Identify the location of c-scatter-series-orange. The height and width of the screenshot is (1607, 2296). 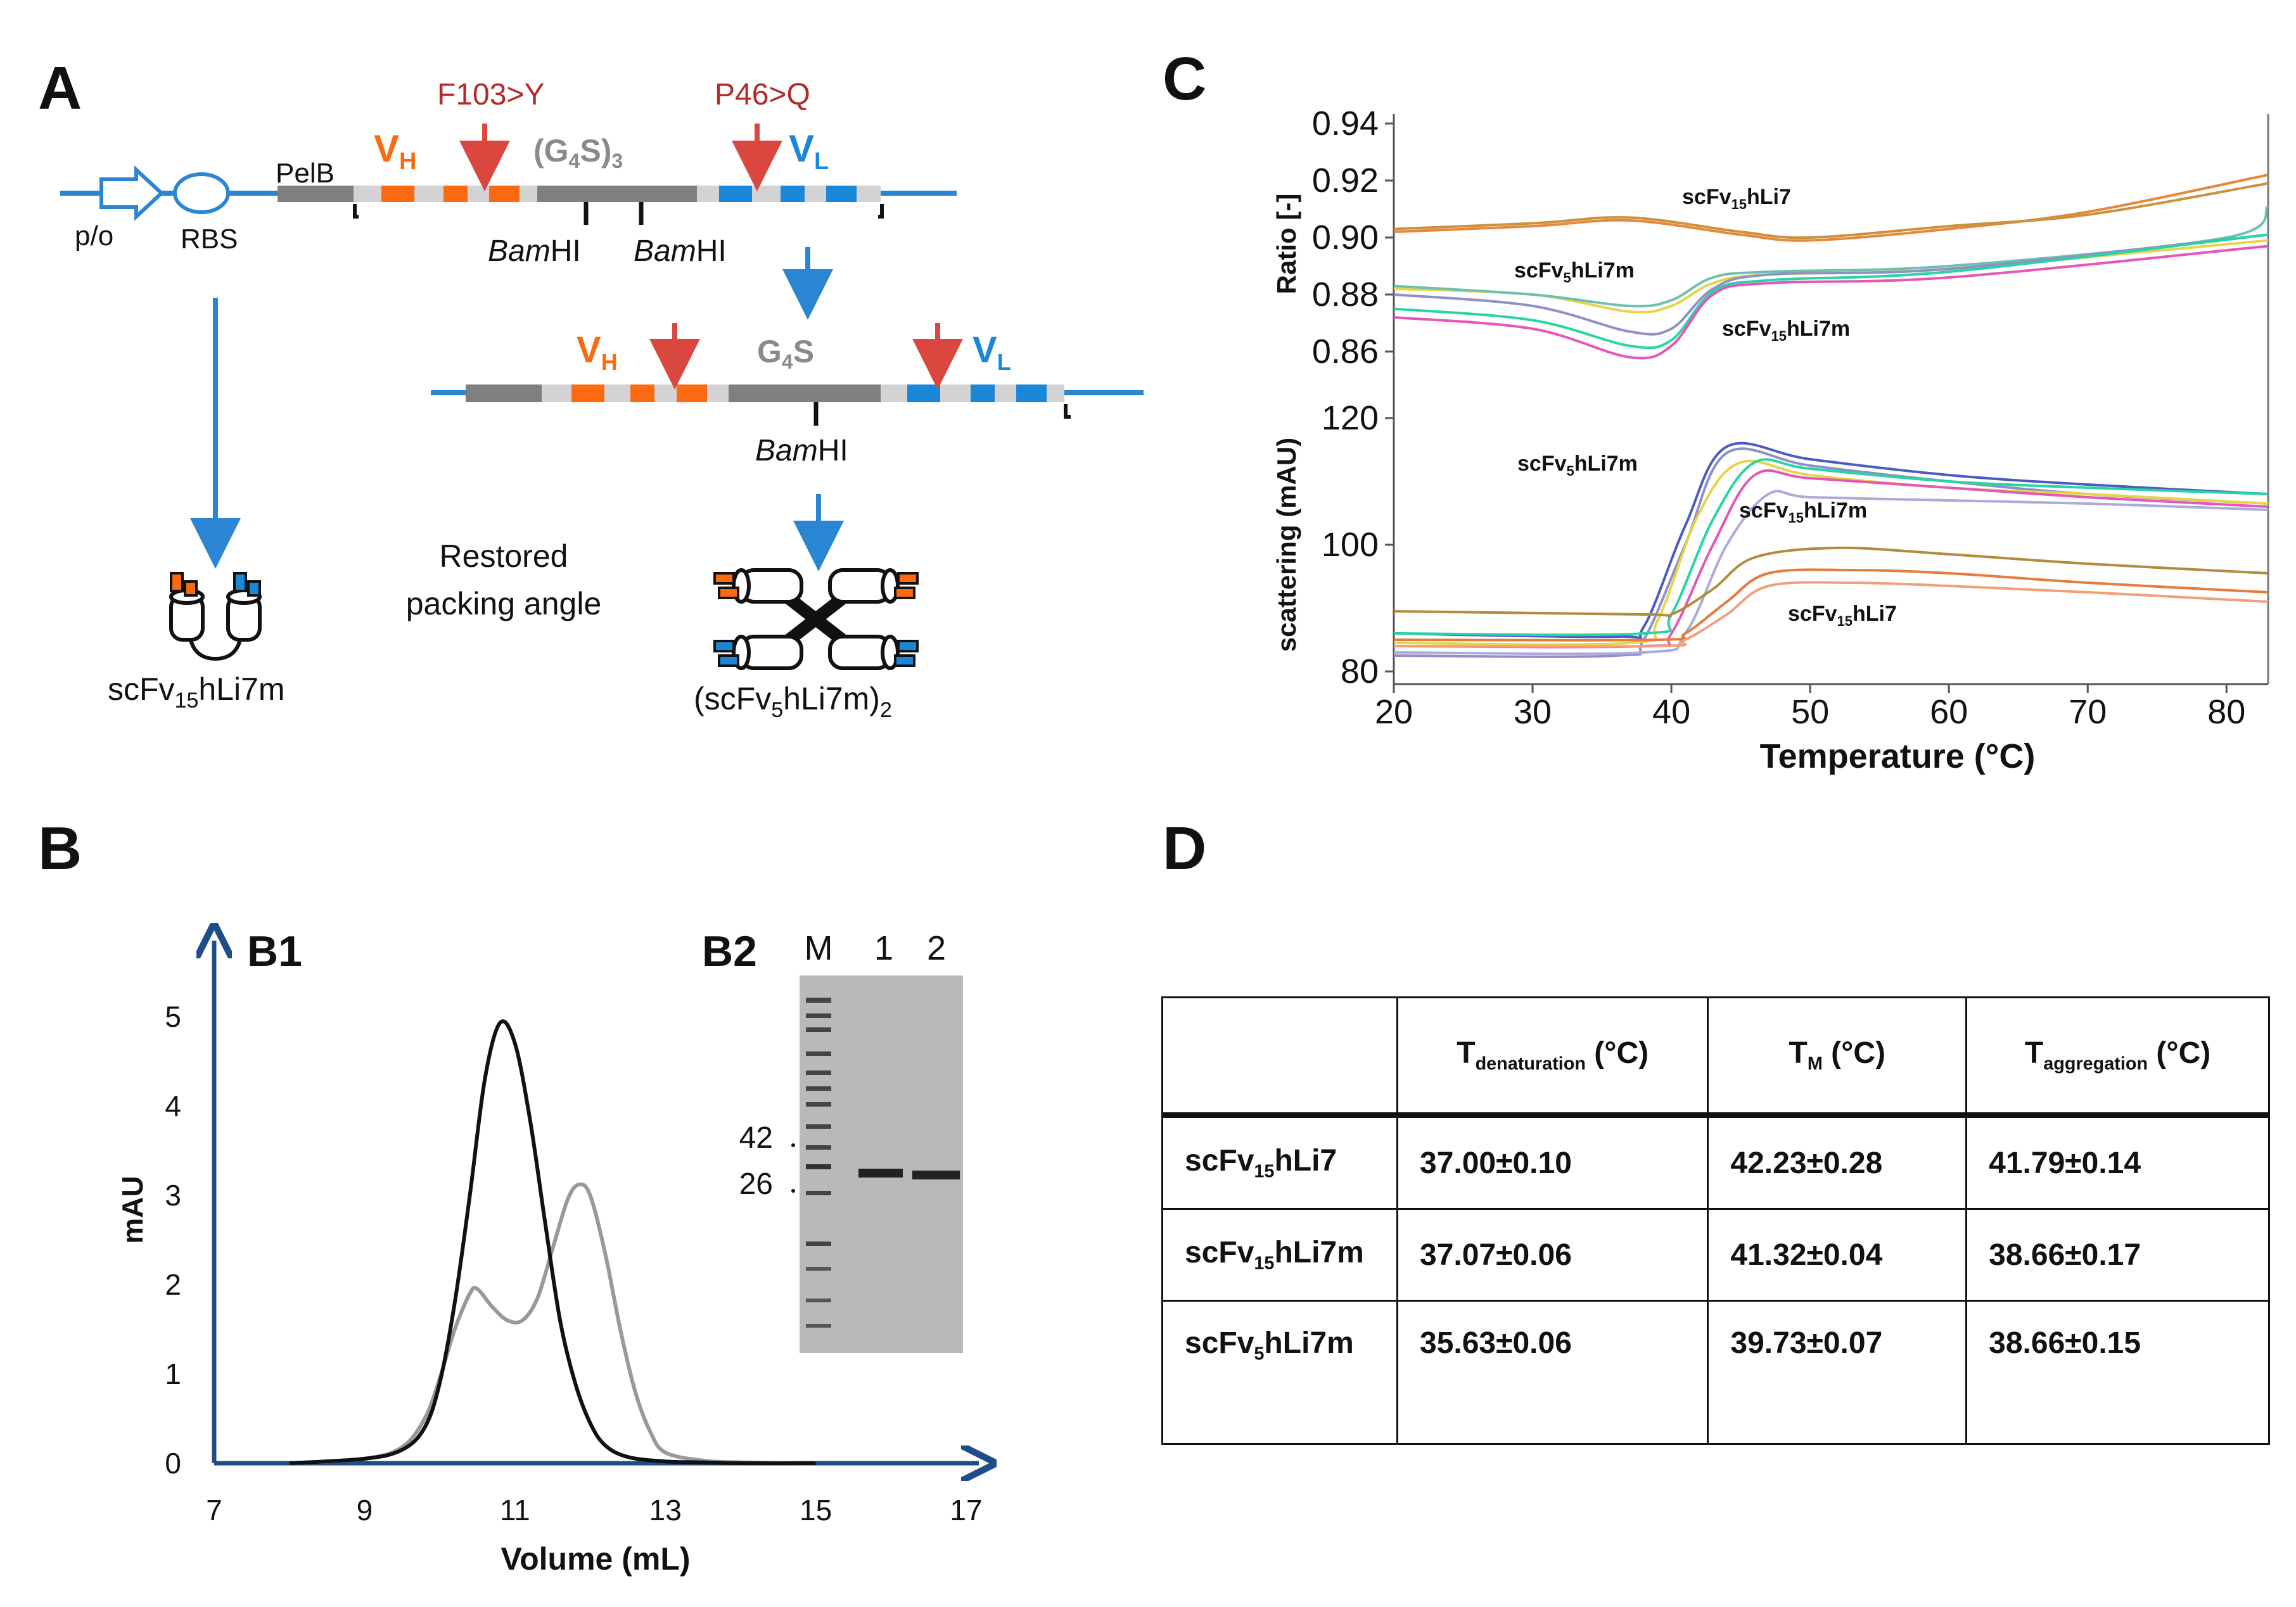
(1831, 605).